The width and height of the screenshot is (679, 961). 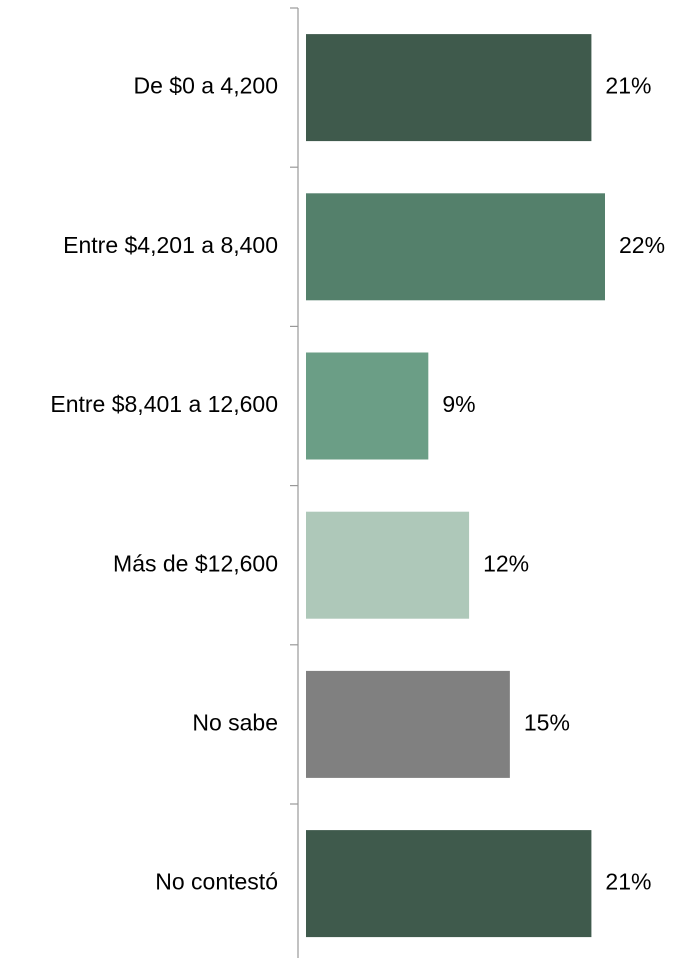 I want to click on category-label: De $0 a 4,200, so click(x=205, y=86).